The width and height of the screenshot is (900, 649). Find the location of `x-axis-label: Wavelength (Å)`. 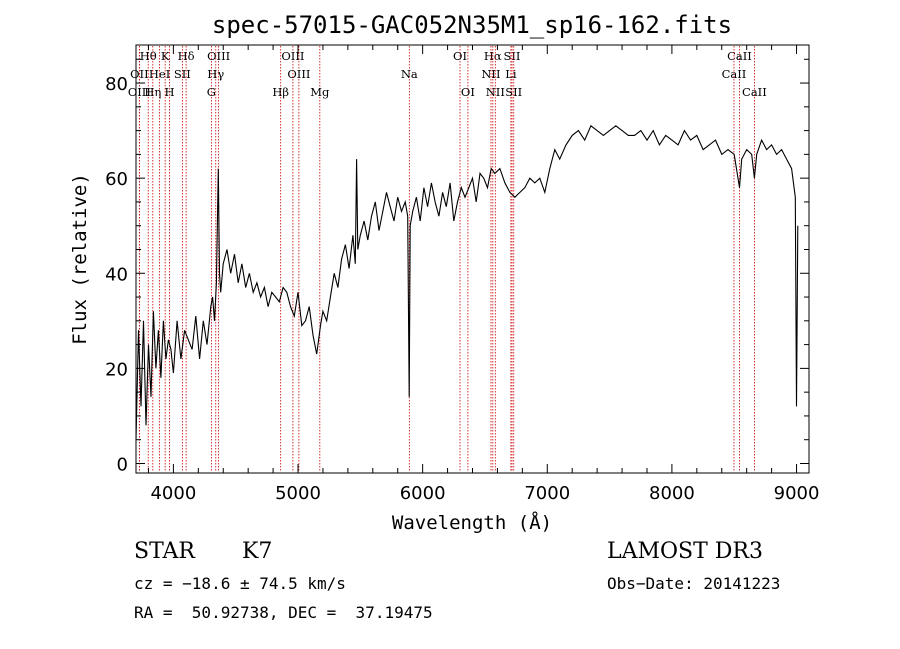

x-axis-label: Wavelength (Å) is located at coordinates (472, 522).